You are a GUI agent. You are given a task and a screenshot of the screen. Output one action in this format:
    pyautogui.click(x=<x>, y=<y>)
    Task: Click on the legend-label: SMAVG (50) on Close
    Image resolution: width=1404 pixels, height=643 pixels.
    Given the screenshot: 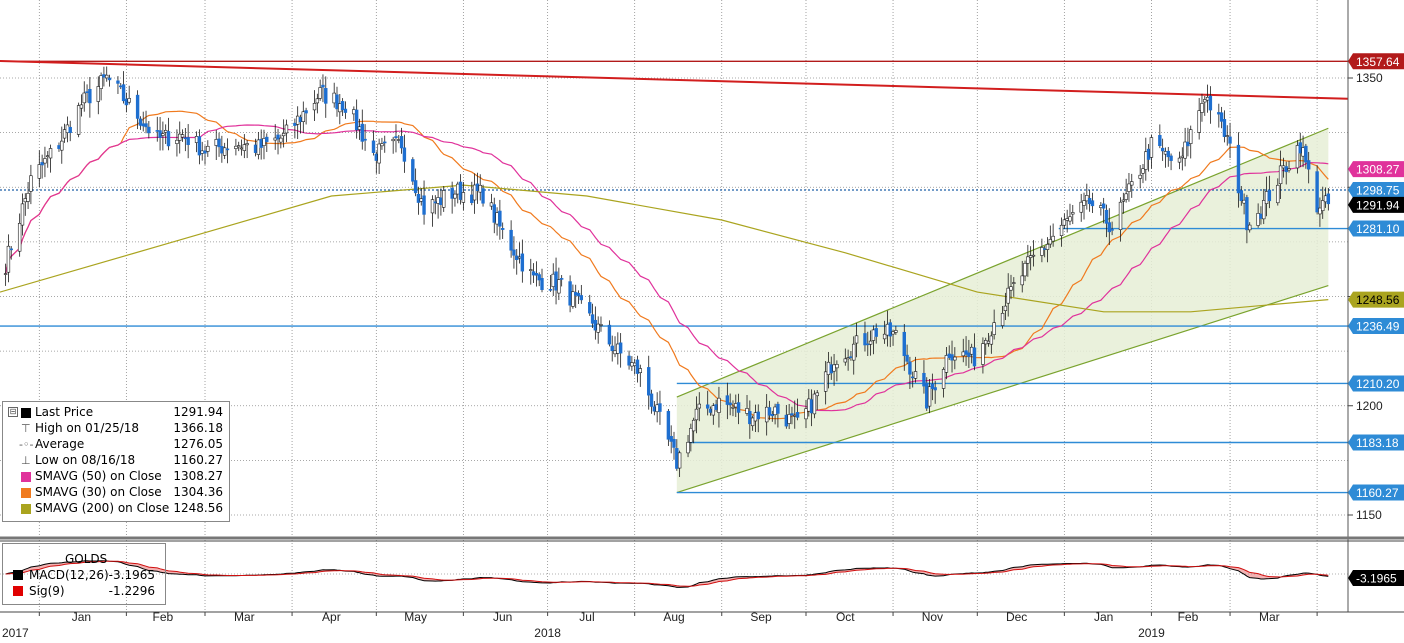 What is the action you would take?
    pyautogui.click(x=98, y=476)
    